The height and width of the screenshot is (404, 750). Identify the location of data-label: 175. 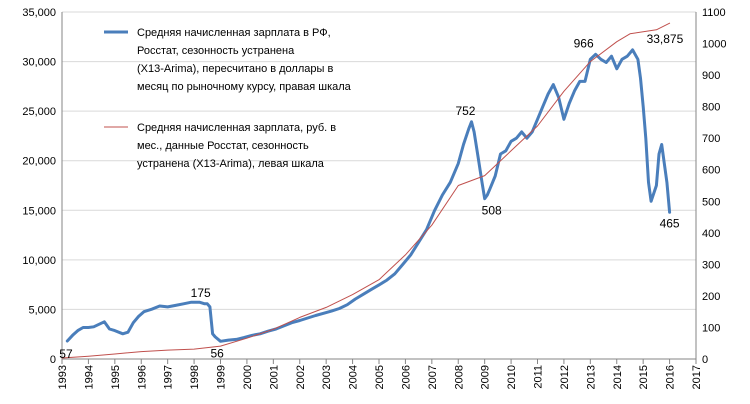
(201, 293).